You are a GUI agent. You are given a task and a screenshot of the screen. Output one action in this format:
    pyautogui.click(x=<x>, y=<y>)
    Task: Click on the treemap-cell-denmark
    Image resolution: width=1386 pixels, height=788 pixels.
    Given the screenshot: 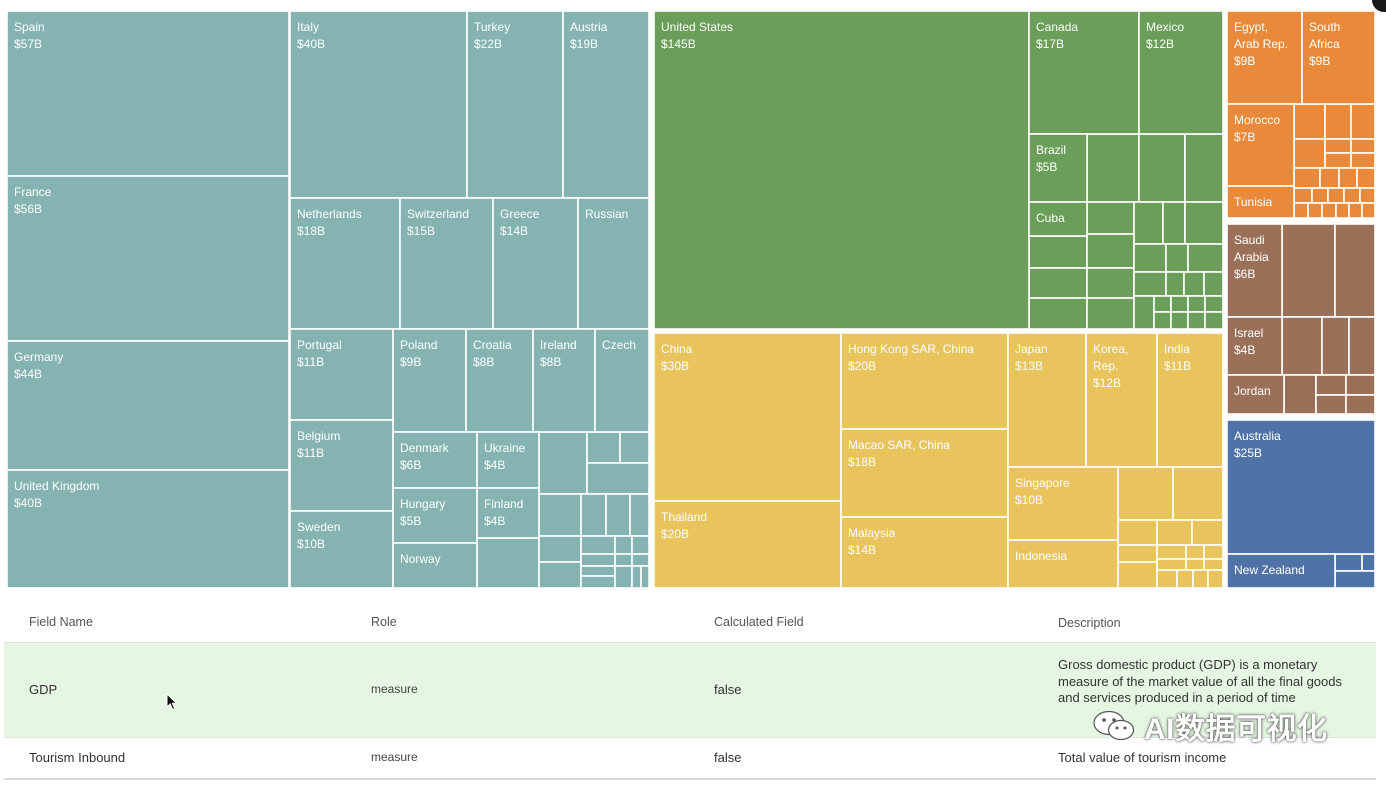 What is the action you would take?
    pyautogui.click(x=435, y=460)
    